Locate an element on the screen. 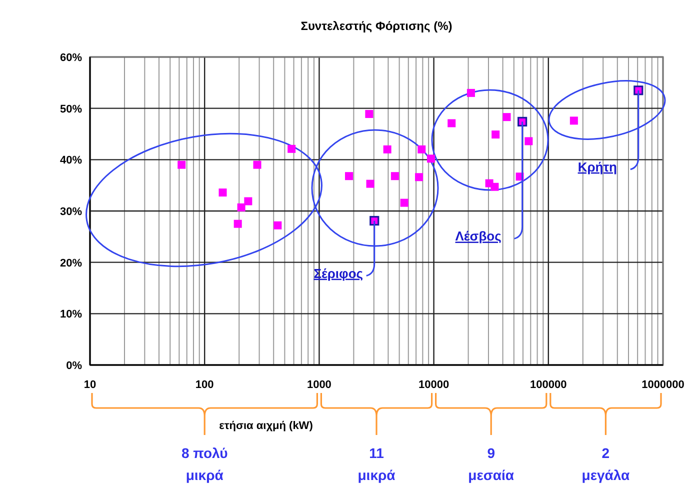 The image size is (699, 497). annotation: Κρήτη is located at coordinates (598, 166).